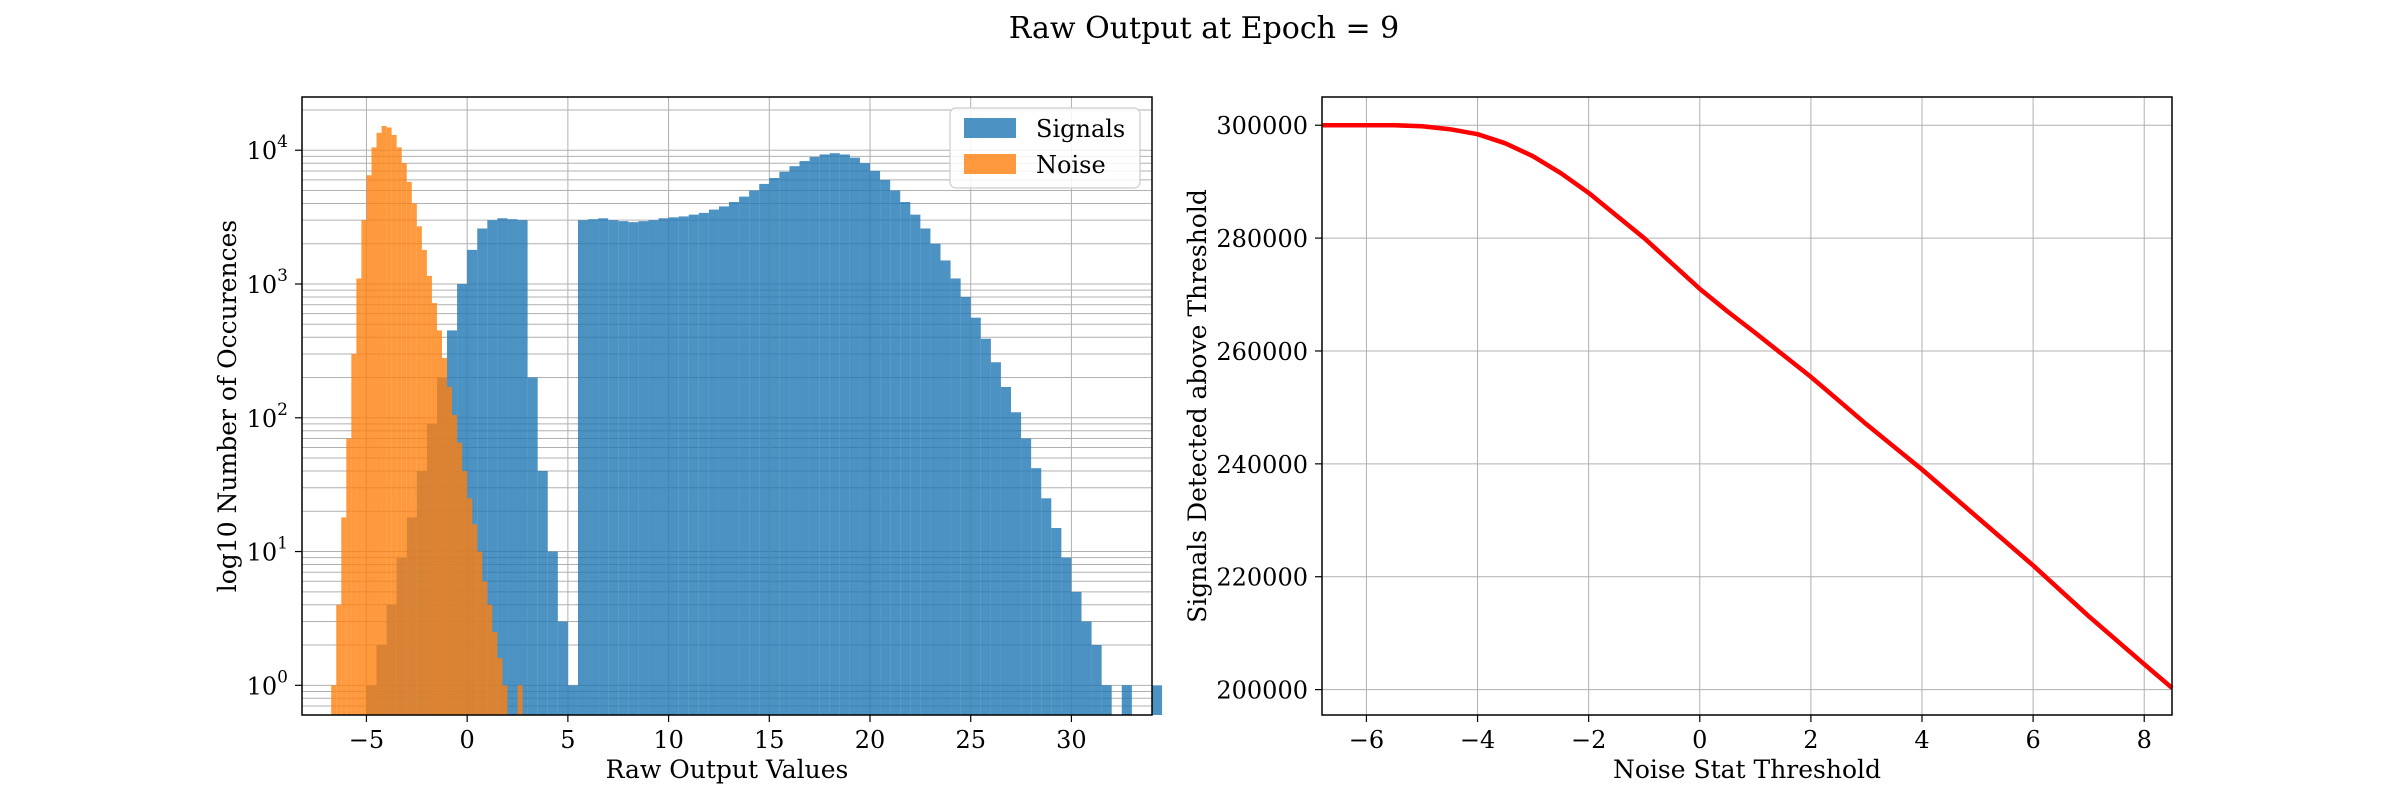  I want to click on legend-label-signals: Signals, so click(1080, 129).